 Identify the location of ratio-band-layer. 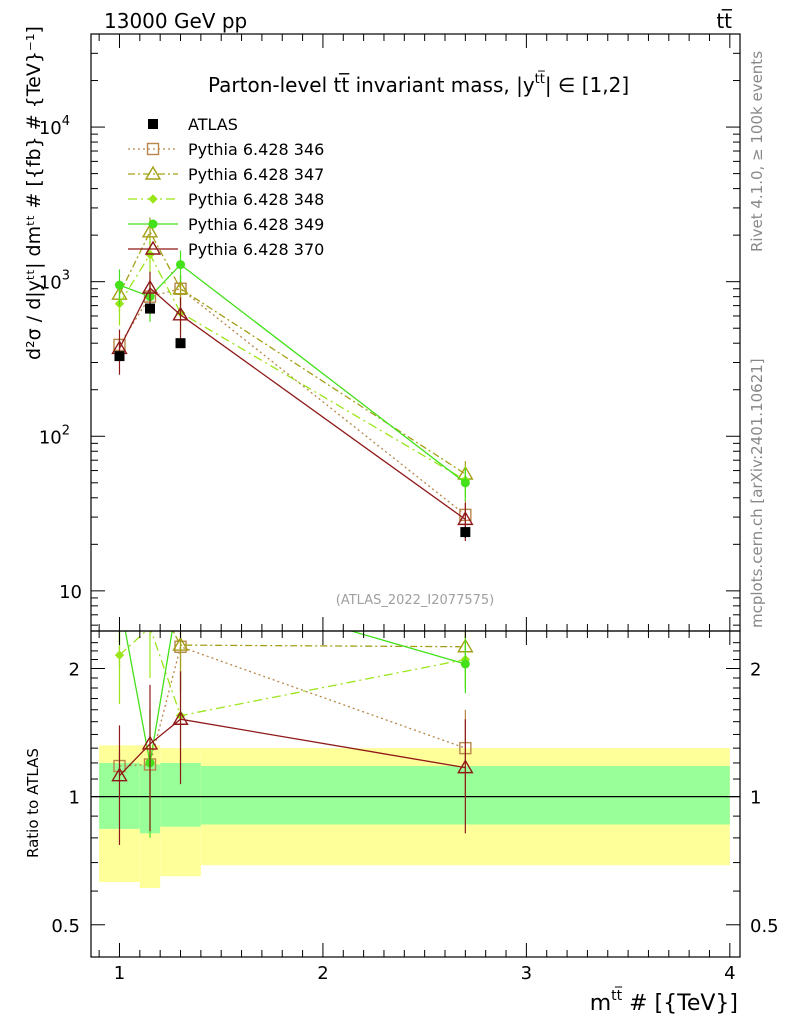
(414, 817).